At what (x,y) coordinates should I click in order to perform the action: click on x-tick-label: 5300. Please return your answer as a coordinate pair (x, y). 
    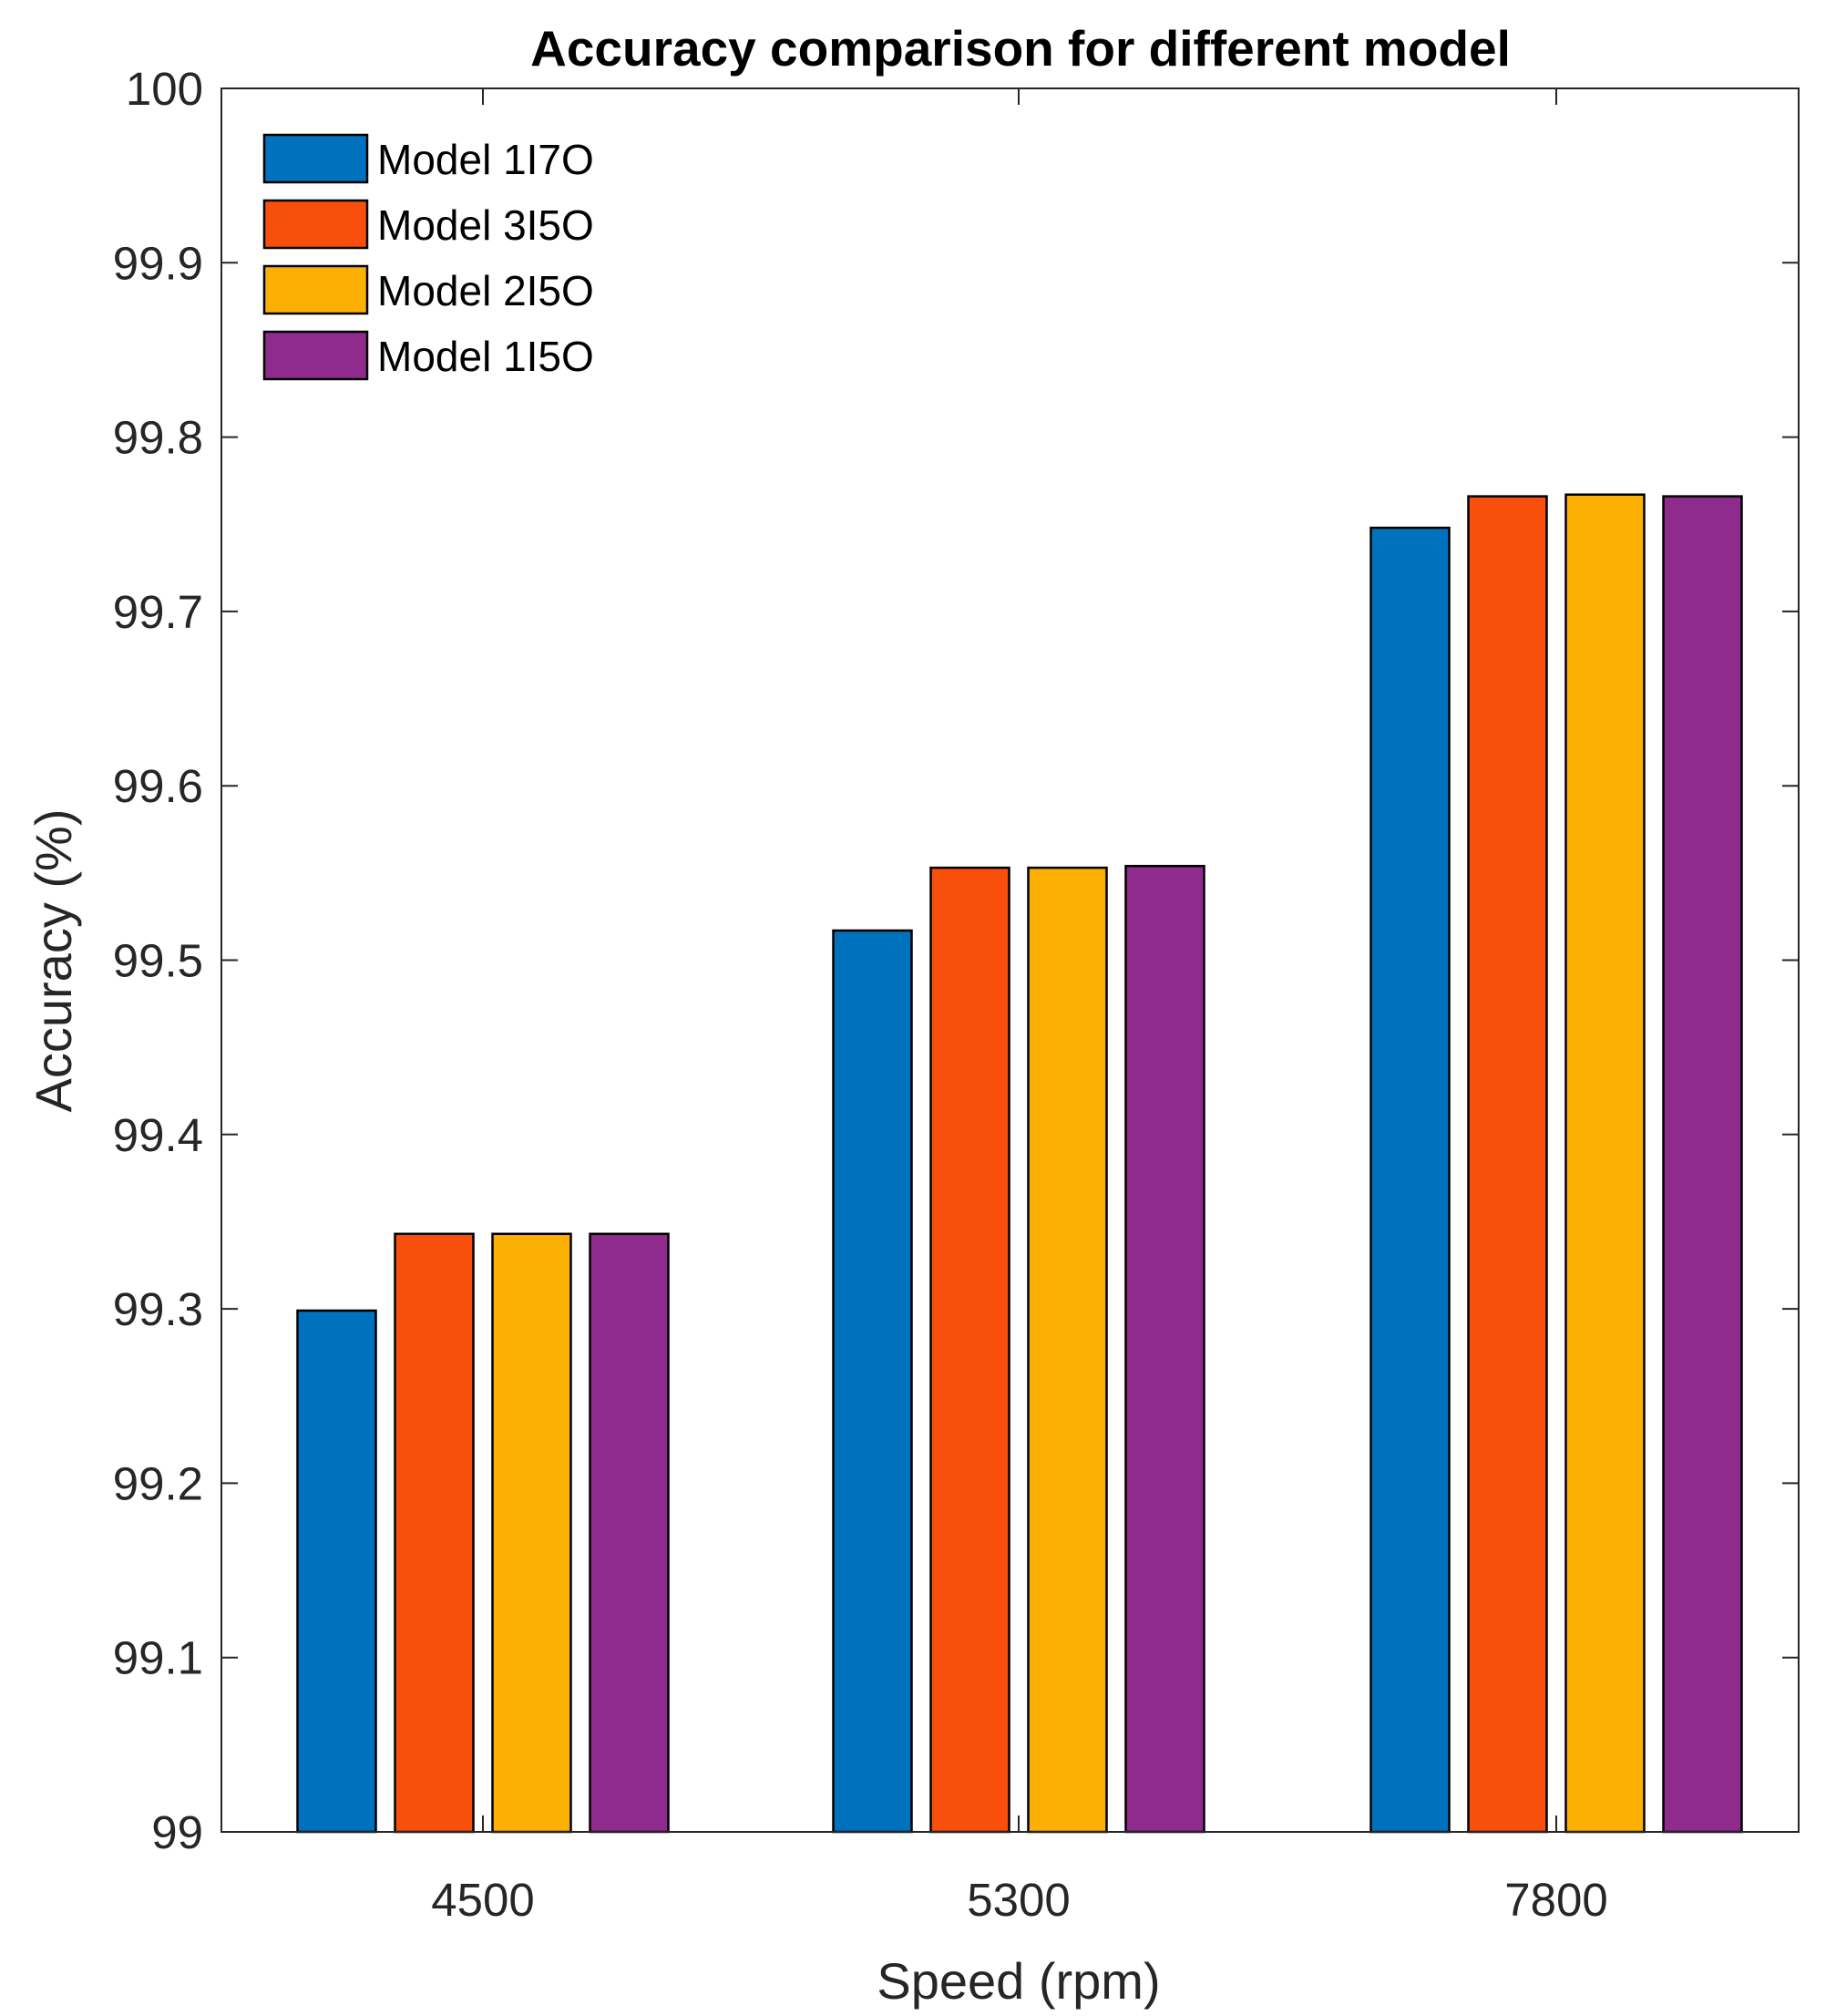
    Looking at the image, I should click on (1018, 1900).